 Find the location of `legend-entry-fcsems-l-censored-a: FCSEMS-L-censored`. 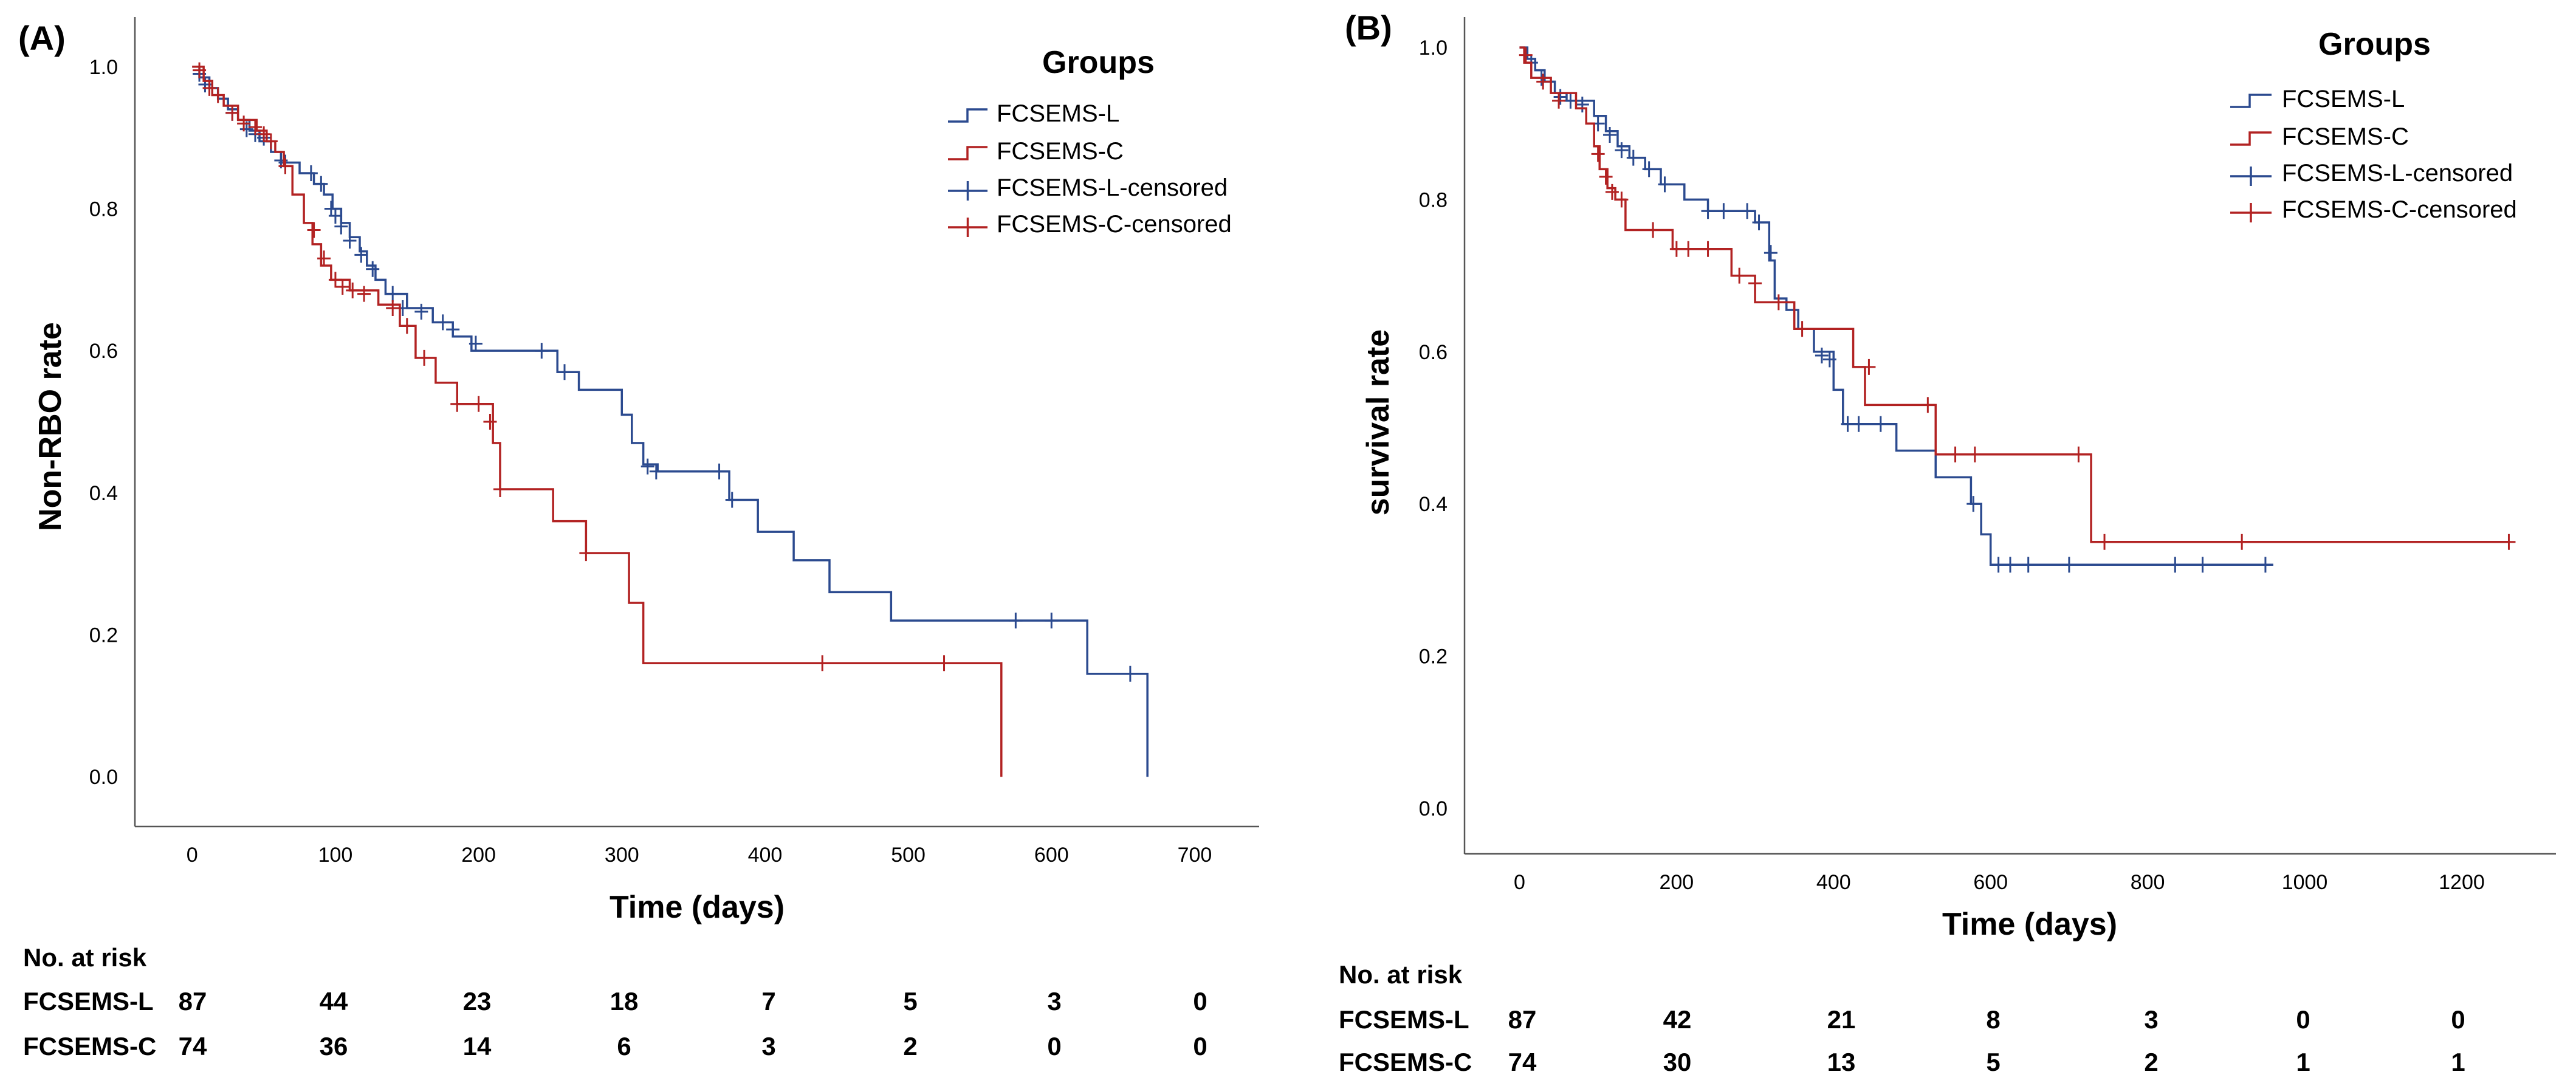

legend-entry-fcsems-l-censored-a: FCSEMS-L-censored is located at coordinates (1112, 187).